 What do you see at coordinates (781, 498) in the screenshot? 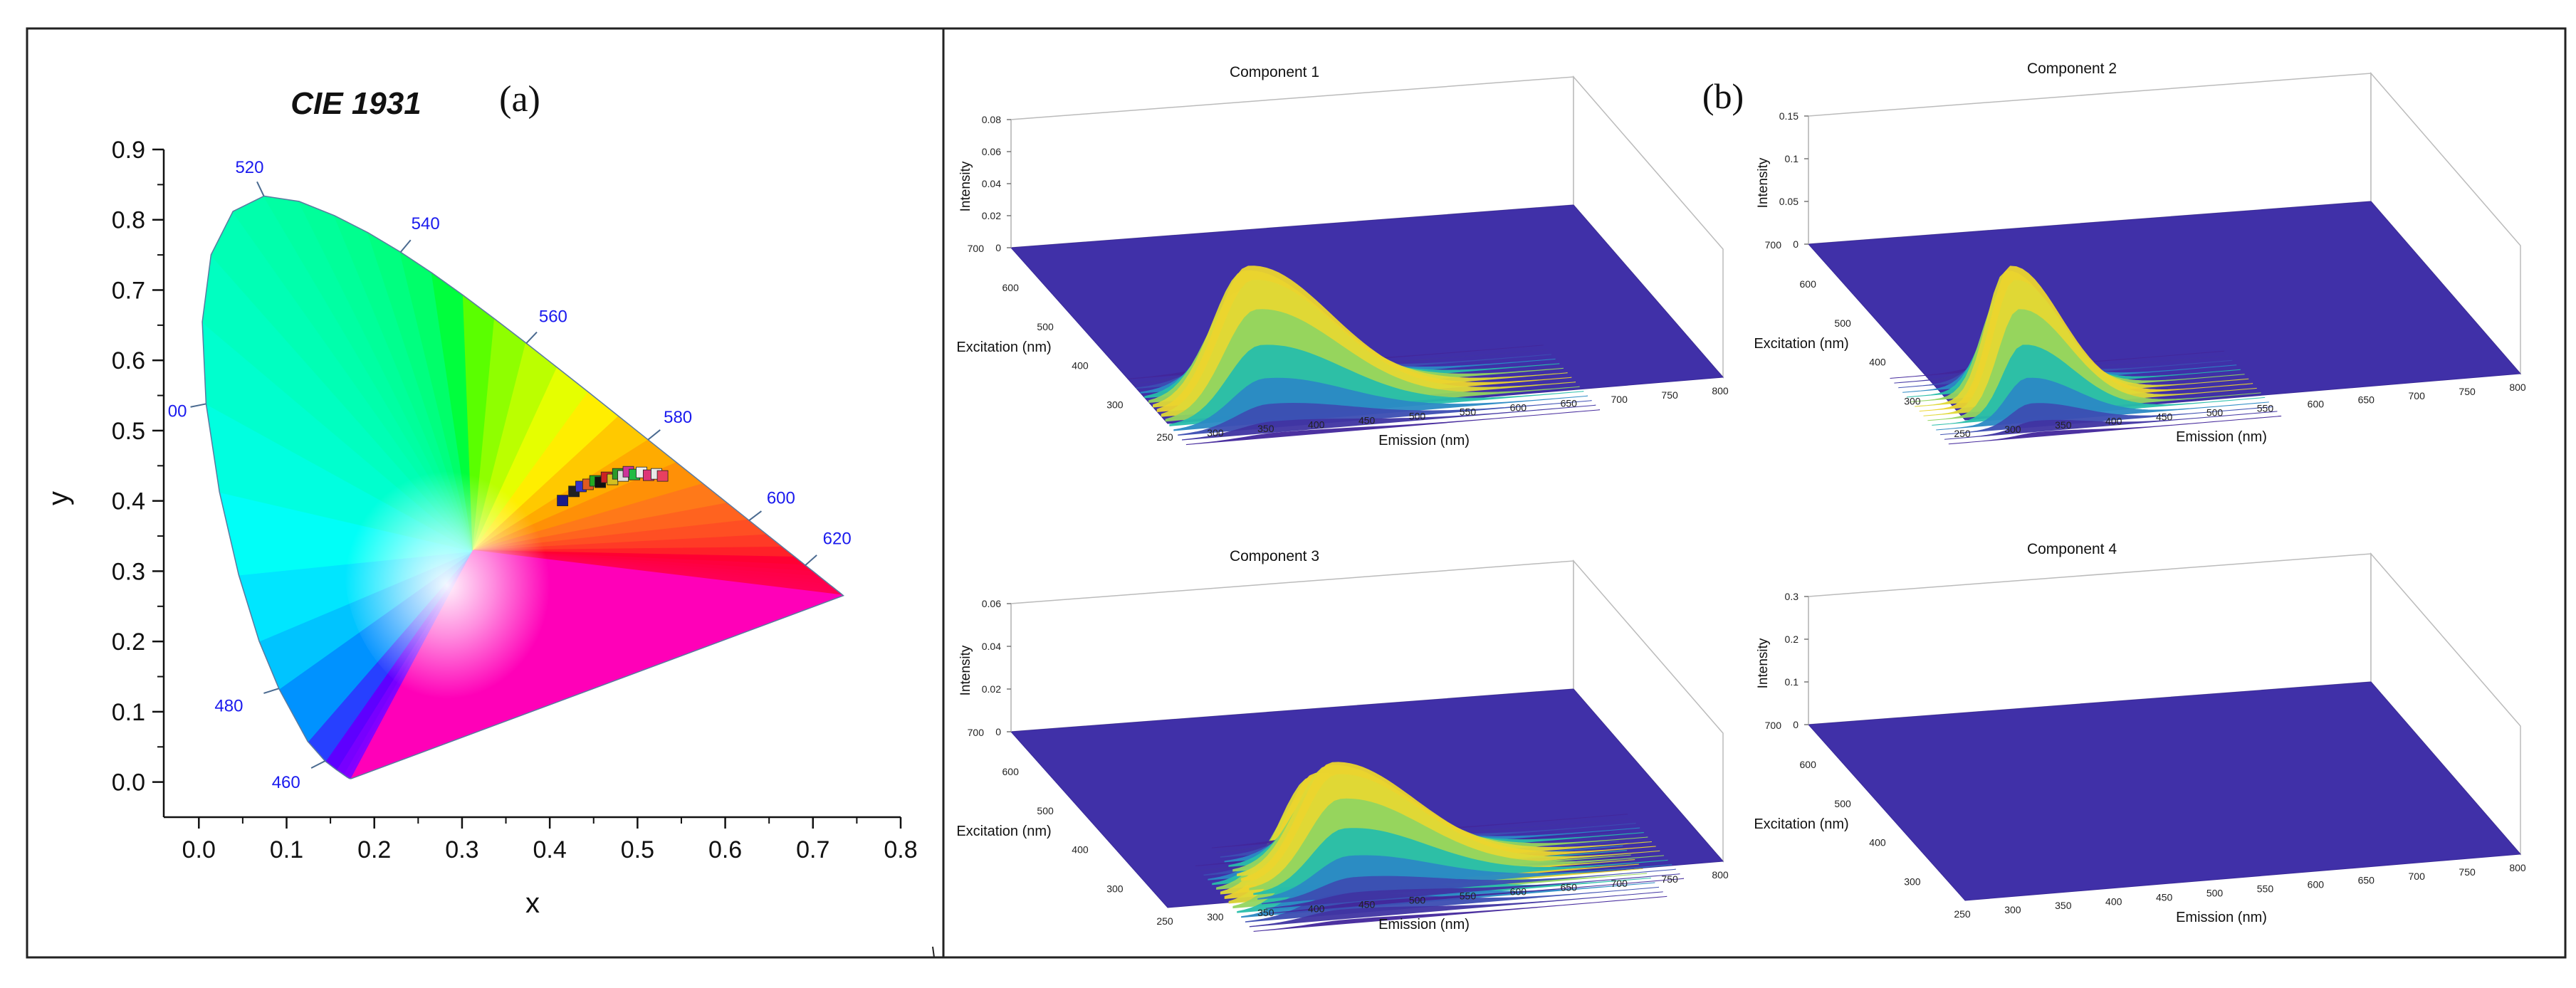
I see `cie-wavelength-label: 600` at bounding box center [781, 498].